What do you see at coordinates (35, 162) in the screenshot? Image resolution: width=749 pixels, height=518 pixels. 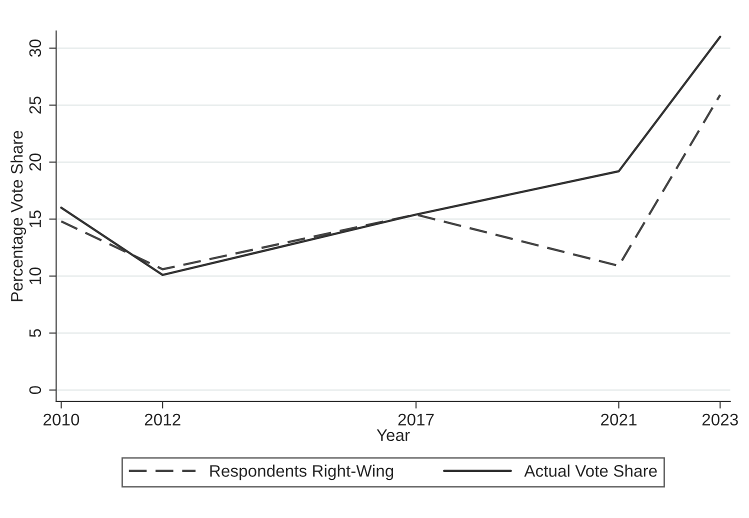 I see `y-tick-label: 20` at bounding box center [35, 162].